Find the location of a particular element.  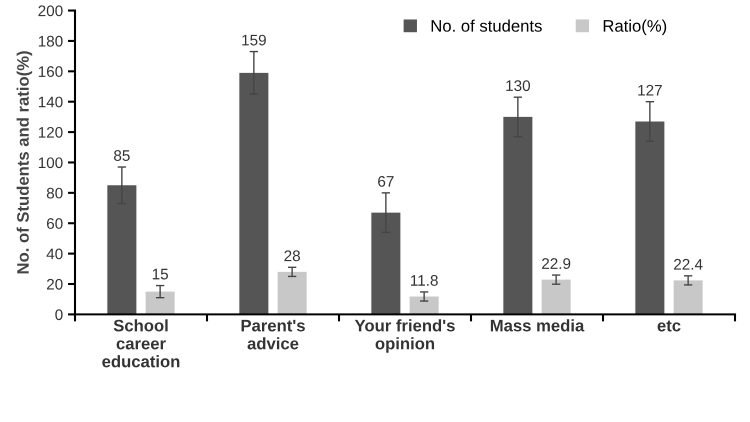

x-tick-label: Parent's advice is located at coordinates (273, 335).